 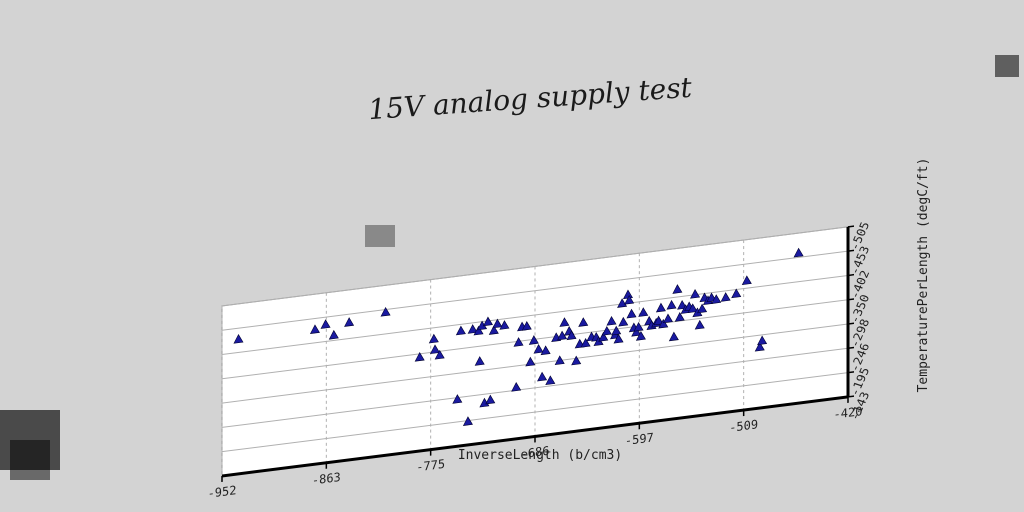 I want to click on x-tick-label: -686, so click(x=535, y=453).